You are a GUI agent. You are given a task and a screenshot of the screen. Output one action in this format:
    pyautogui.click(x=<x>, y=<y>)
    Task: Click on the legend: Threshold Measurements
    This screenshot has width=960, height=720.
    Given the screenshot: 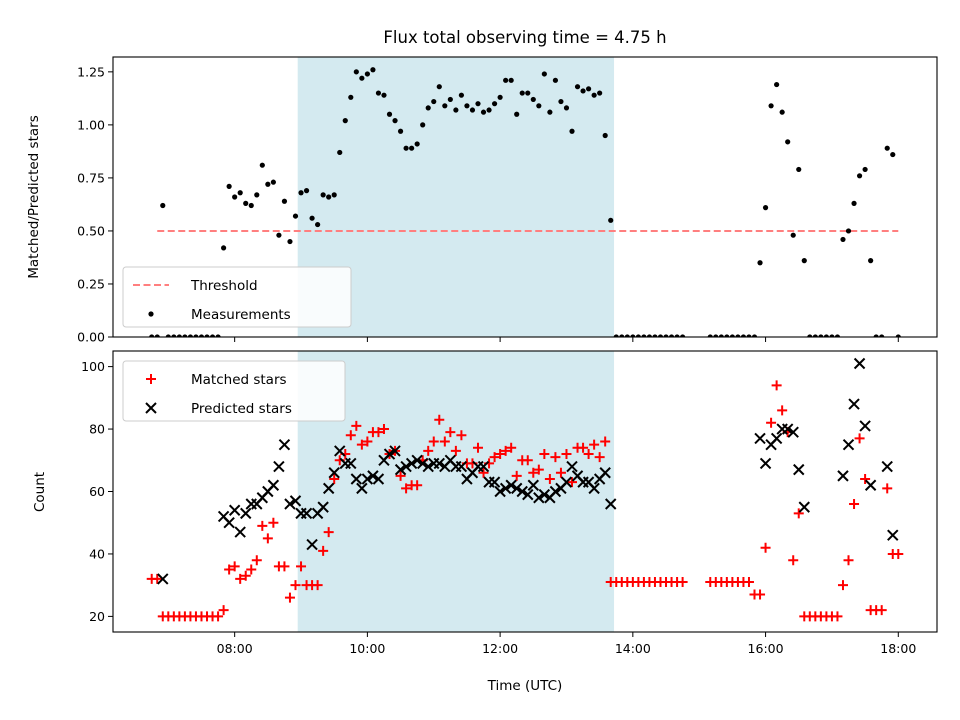 What is the action you would take?
    pyautogui.click(x=237, y=297)
    